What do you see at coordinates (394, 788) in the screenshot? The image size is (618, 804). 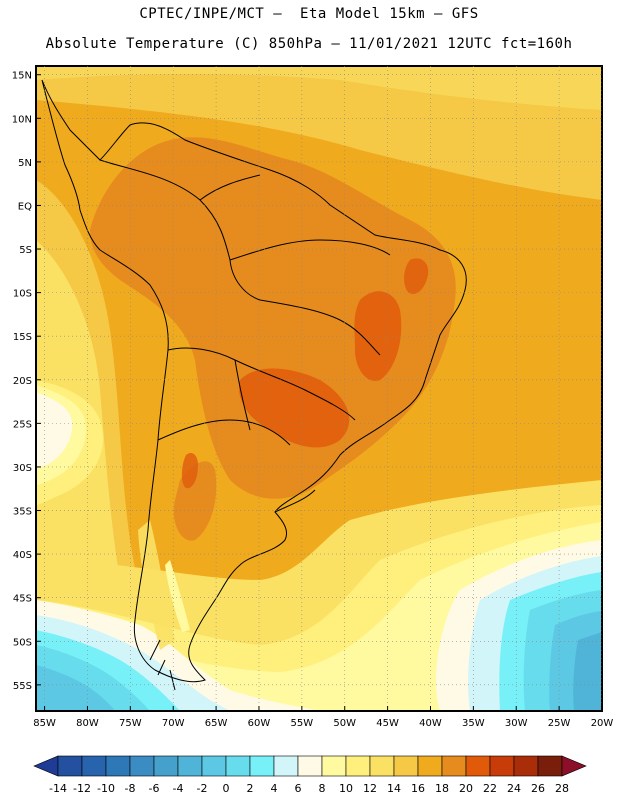 I see `colorbar-label: 14` at bounding box center [394, 788].